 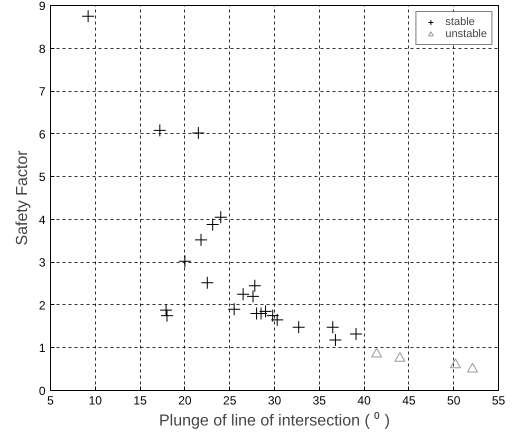 What do you see at coordinates (364, 401) in the screenshot?
I see `x-tick-label: 40` at bounding box center [364, 401].